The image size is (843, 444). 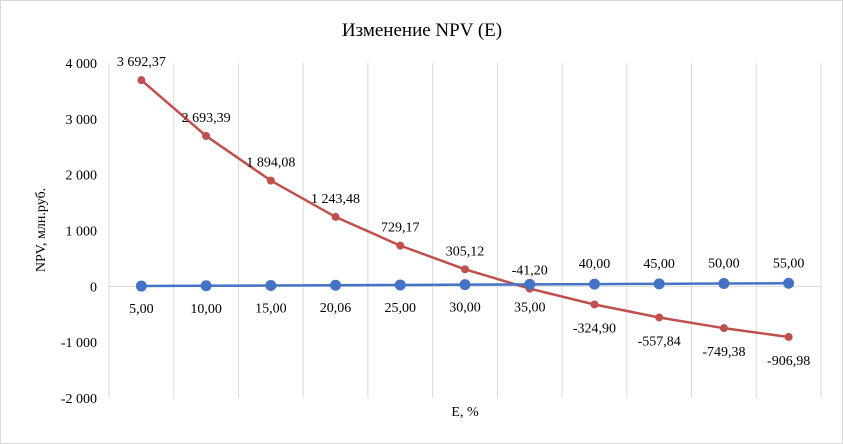 I want to click on data-label-e: 45,00, so click(x=659, y=264).